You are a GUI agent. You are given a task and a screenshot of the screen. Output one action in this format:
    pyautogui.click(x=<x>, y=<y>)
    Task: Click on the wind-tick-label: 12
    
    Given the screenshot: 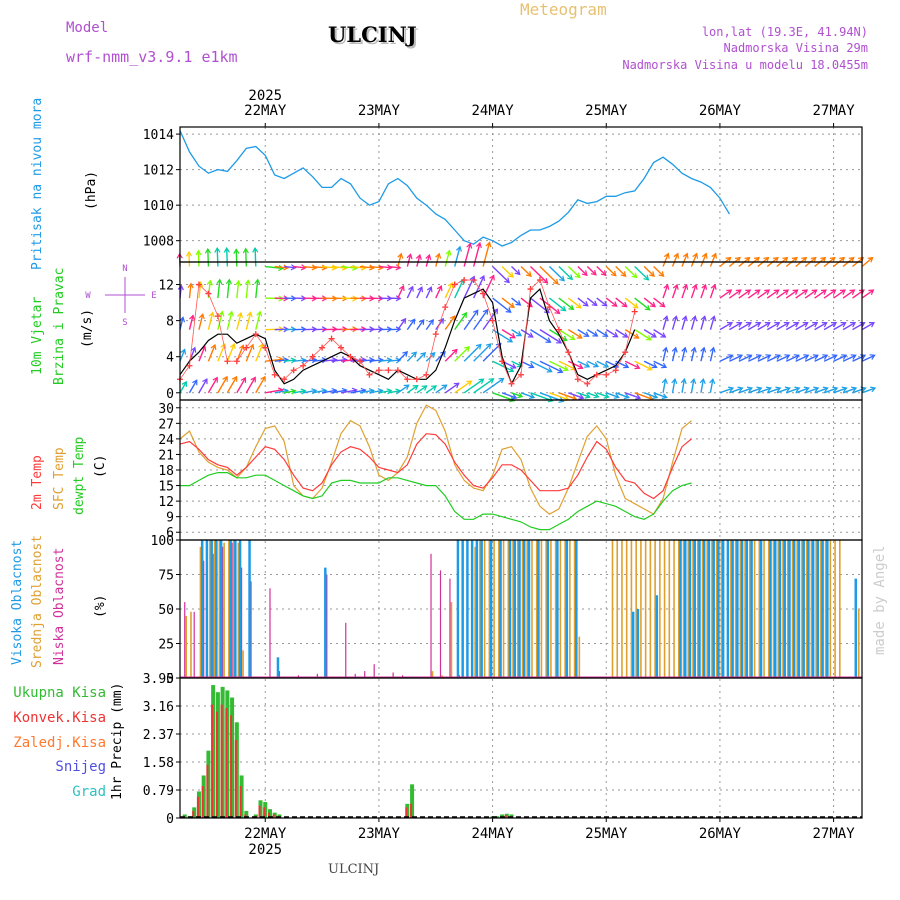 What is the action you would take?
    pyautogui.click(x=166, y=286)
    